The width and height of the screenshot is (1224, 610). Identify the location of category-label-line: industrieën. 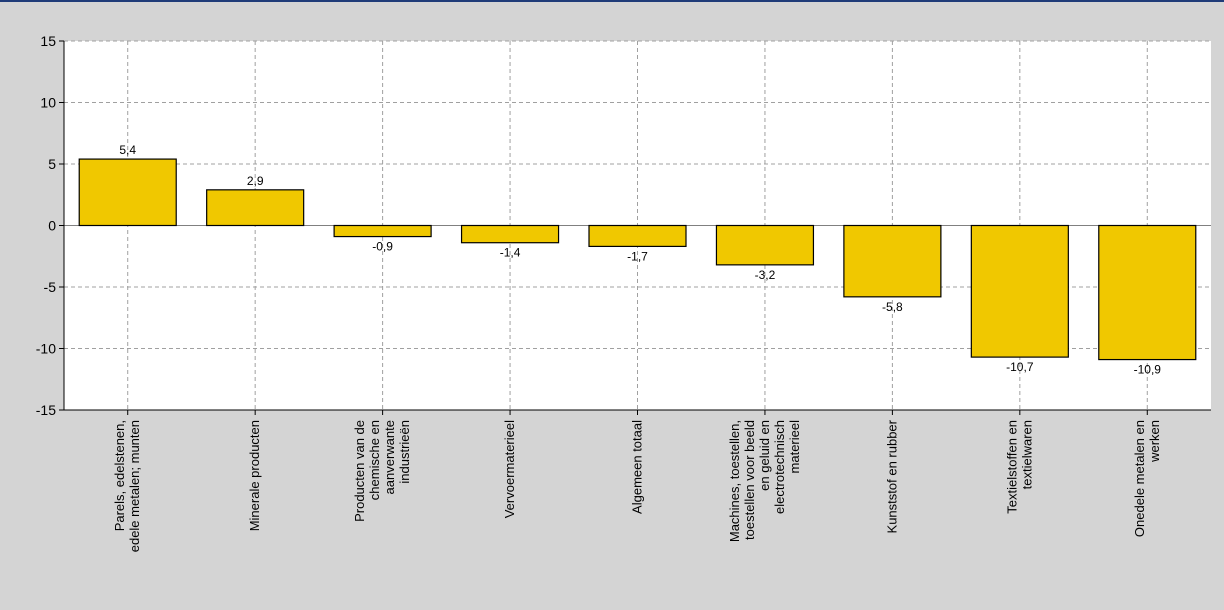
(404, 452).